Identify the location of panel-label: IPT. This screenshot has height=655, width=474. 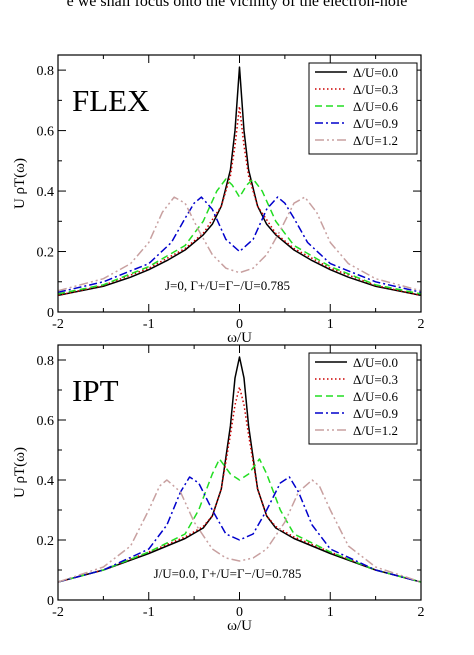
(95, 390).